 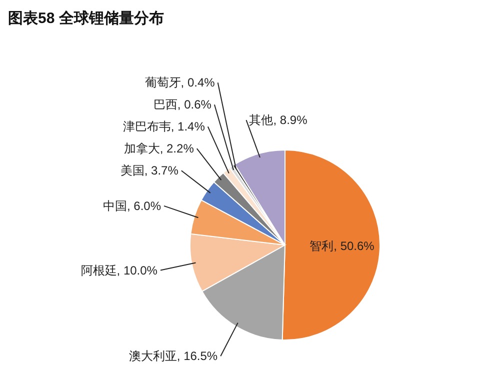 I want to click on slice-label: 美国, 3.7%, so click(x=149, y=171).